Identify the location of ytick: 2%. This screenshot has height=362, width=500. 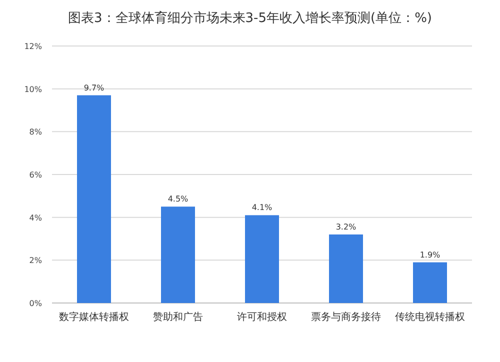
(35, 261).